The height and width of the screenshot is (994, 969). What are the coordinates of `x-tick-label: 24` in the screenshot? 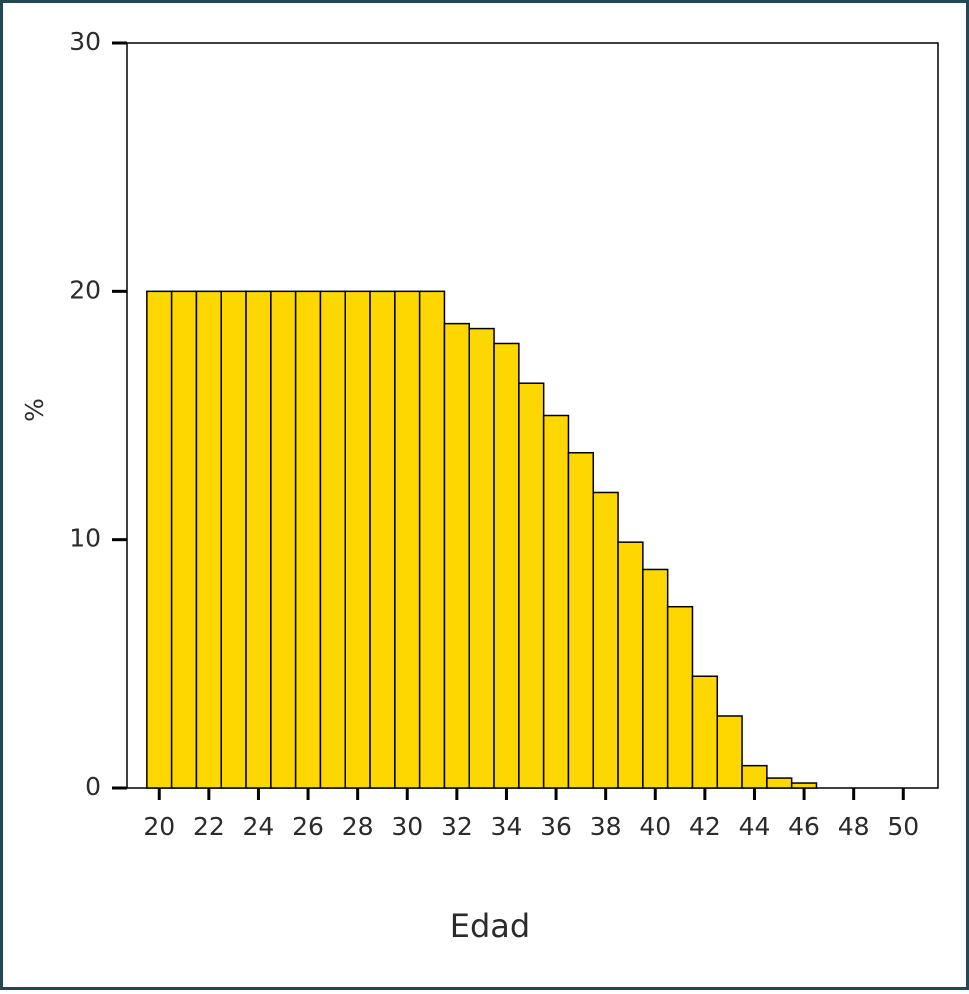 It's located at (259, 826).